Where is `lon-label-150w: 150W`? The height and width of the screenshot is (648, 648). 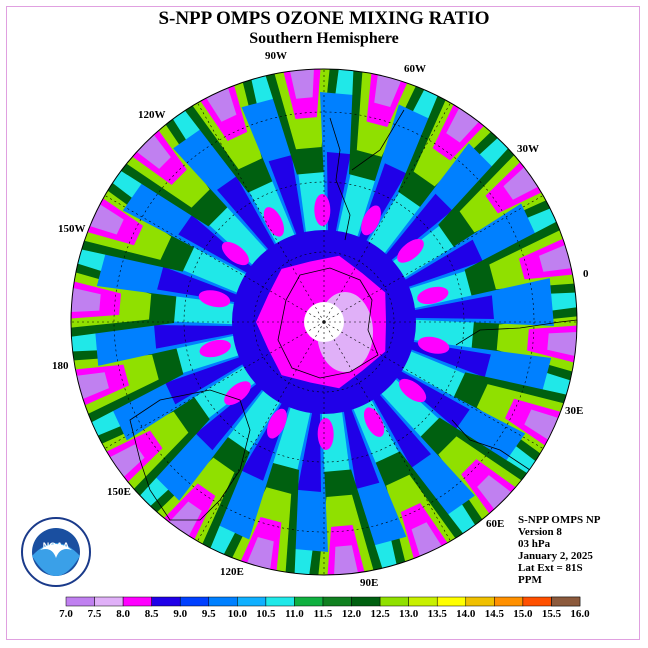
lon-label-150w: 150W is located at coordinates (72, 229).